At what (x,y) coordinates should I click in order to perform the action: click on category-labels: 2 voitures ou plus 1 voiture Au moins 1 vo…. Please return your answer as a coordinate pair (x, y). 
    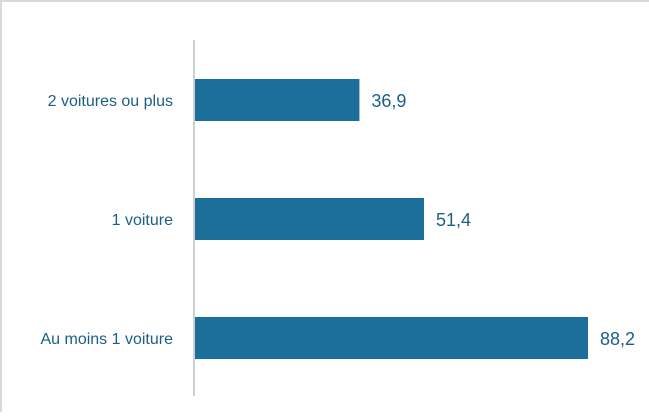
    Looking at the image, I should click on (106, 220).